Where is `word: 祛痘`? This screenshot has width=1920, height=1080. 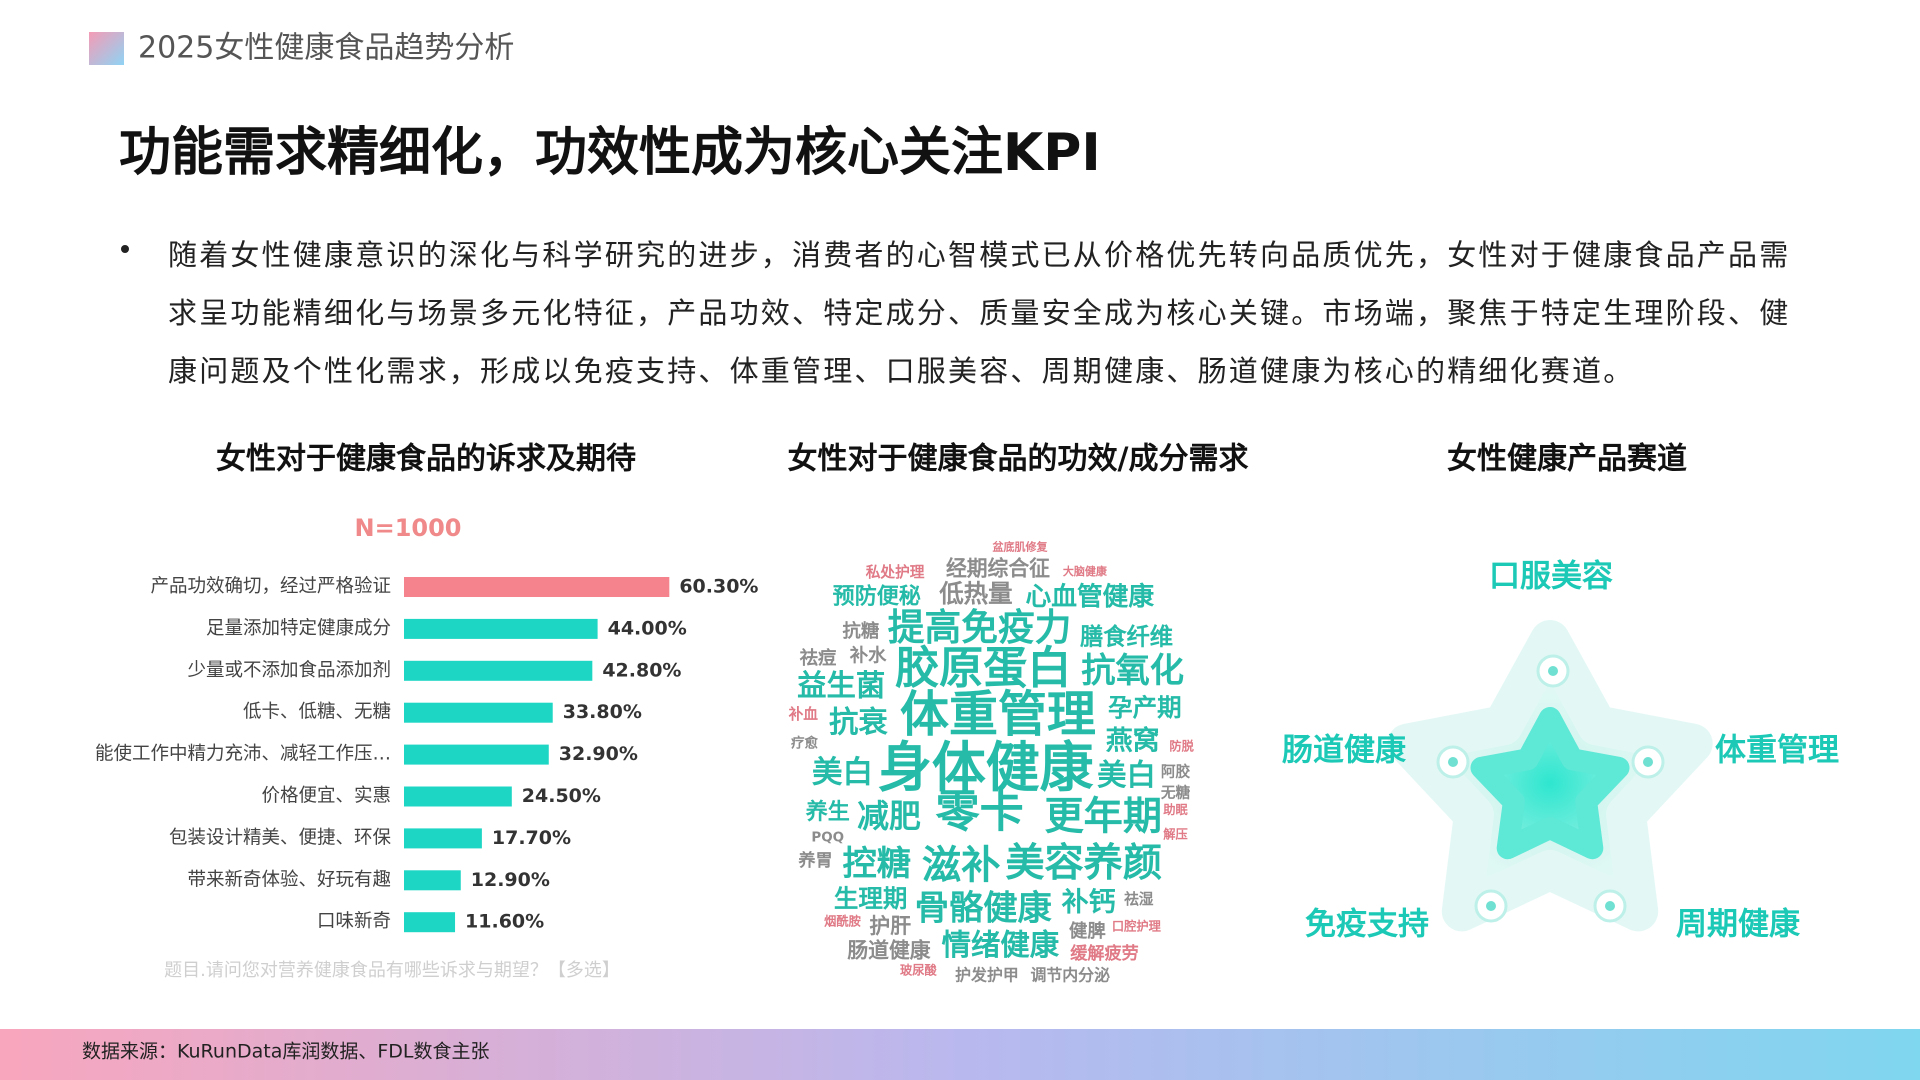
word: 祛痘 is located at coordinates (818, 658).